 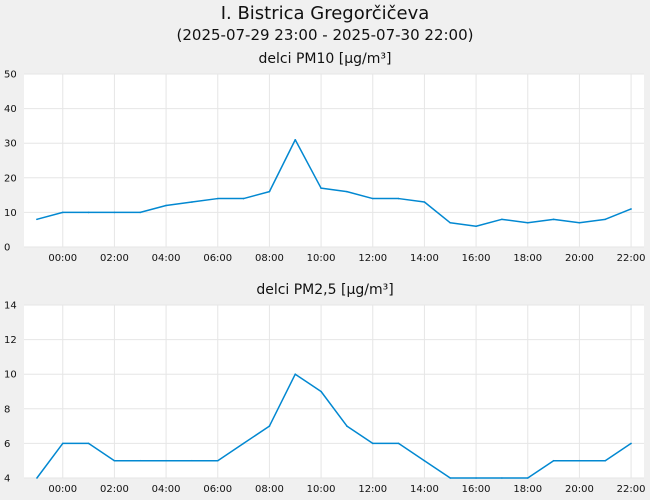 I want to click on pm25-x-tick-label: 00:00, so click(x=62, y=489).